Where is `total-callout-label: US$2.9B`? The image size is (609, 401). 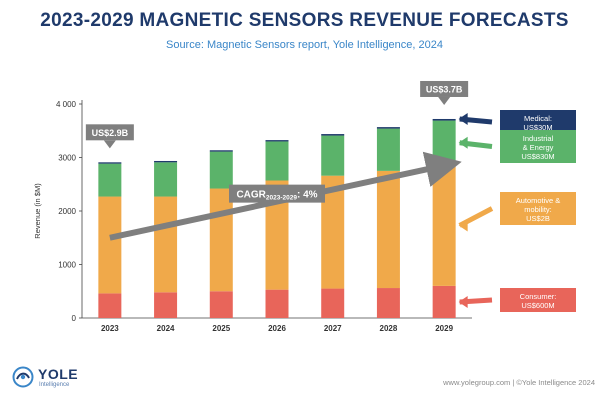 total-callout-label: US$2.9B is located at coordinates (110, 133).